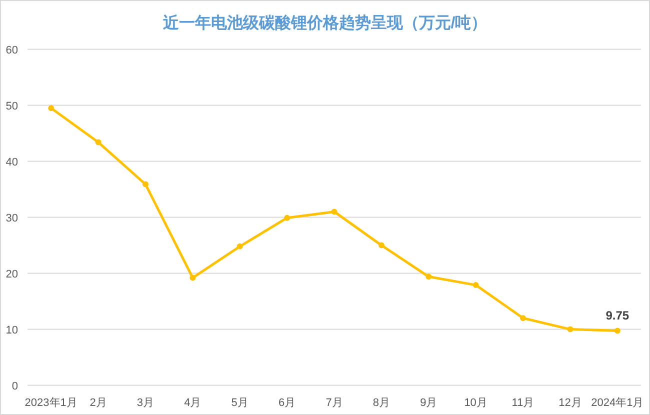 The width and height of the screenshot is (650, 415). Describe the element at coordinates (476, 403) in the screenshot. I see `x-tick-label: 10月` at that location.